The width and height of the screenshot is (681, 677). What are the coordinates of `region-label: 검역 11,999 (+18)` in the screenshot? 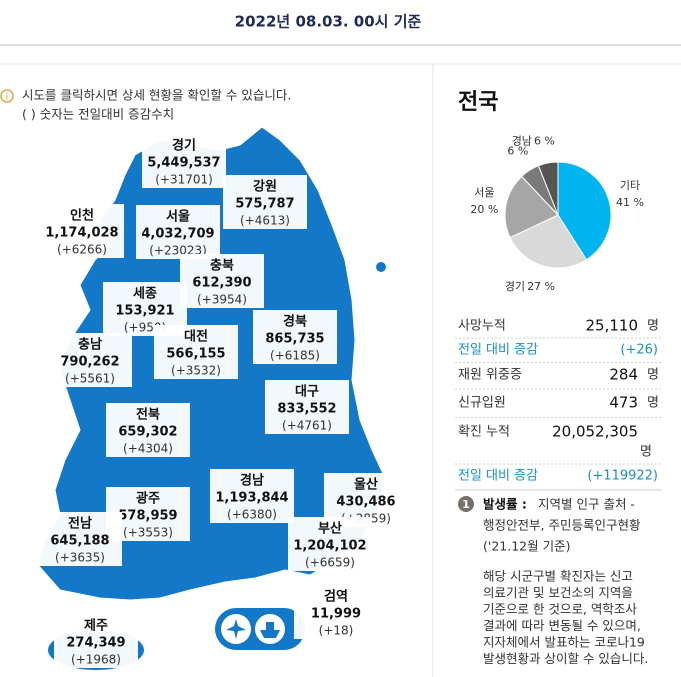 It's located at (336, 612).